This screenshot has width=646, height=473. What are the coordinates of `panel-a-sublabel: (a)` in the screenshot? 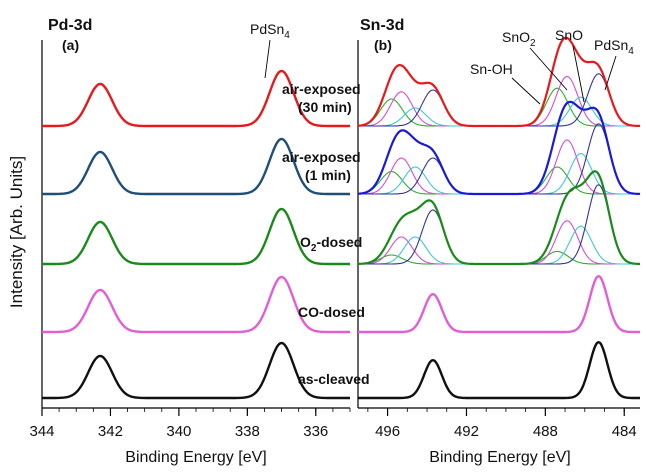 It's located at (70, 45).